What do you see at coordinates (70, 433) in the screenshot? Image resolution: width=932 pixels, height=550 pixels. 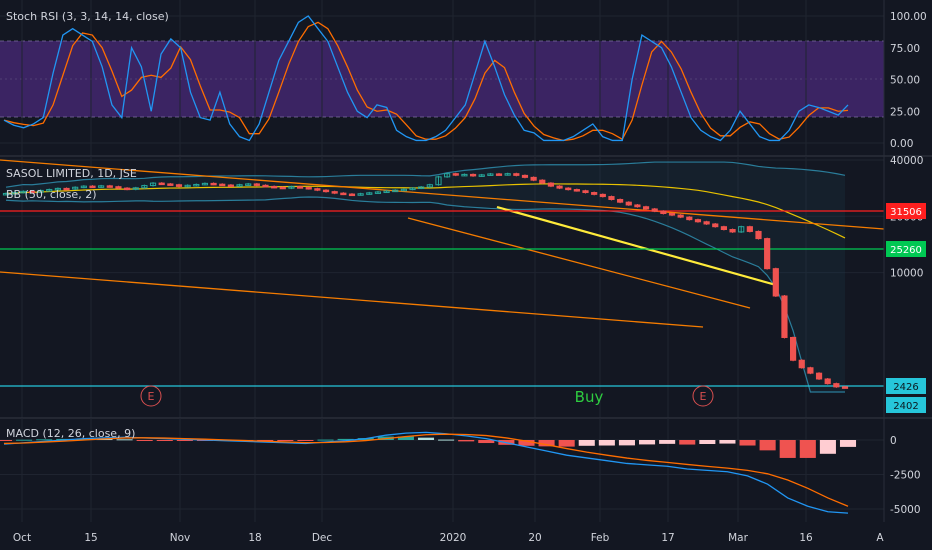 I see `macd-label: MACD (12, 26, close, 9)` at bounding box center [70, 433].